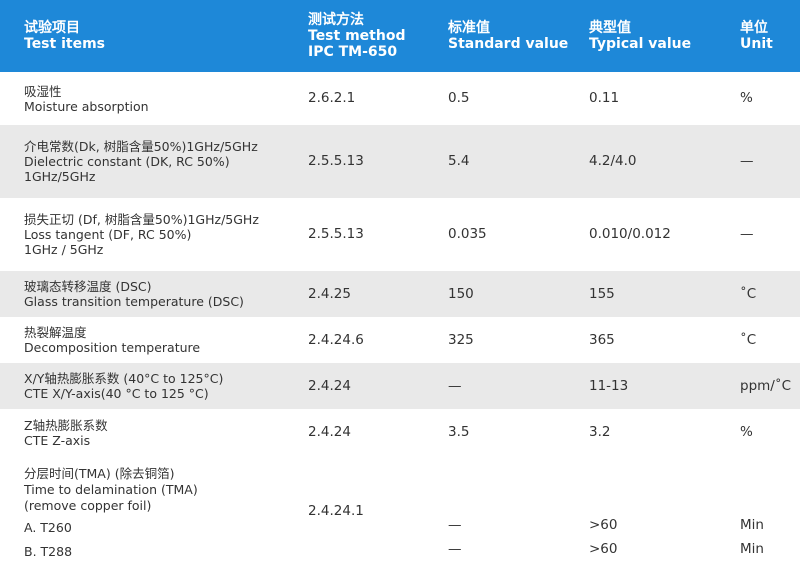 This screenshot has width=800, height=575. What do you see at coordinates (111, 489) in the screenshot?
I see `delam-item-en: Time to delamination (TMA)` at bounding box center [111, 489].